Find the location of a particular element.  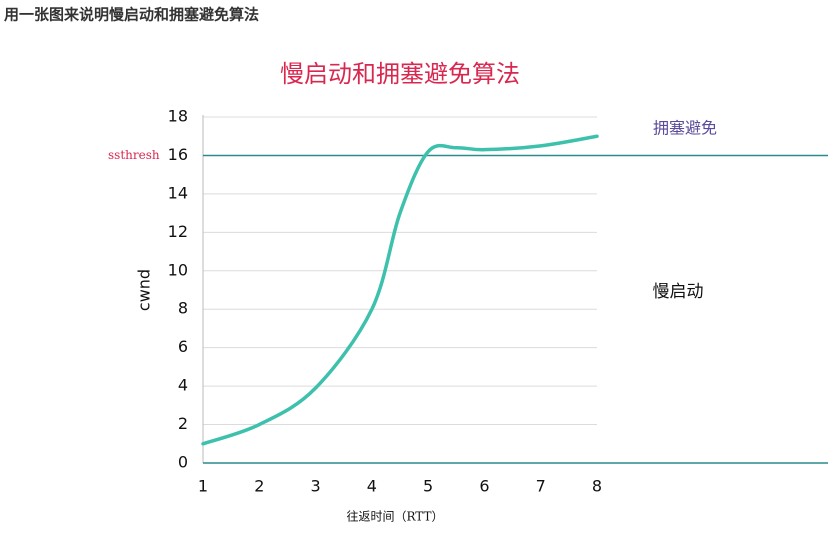

x-axis-label: 往返时间（RTT） is located at coordinates (394, 516).